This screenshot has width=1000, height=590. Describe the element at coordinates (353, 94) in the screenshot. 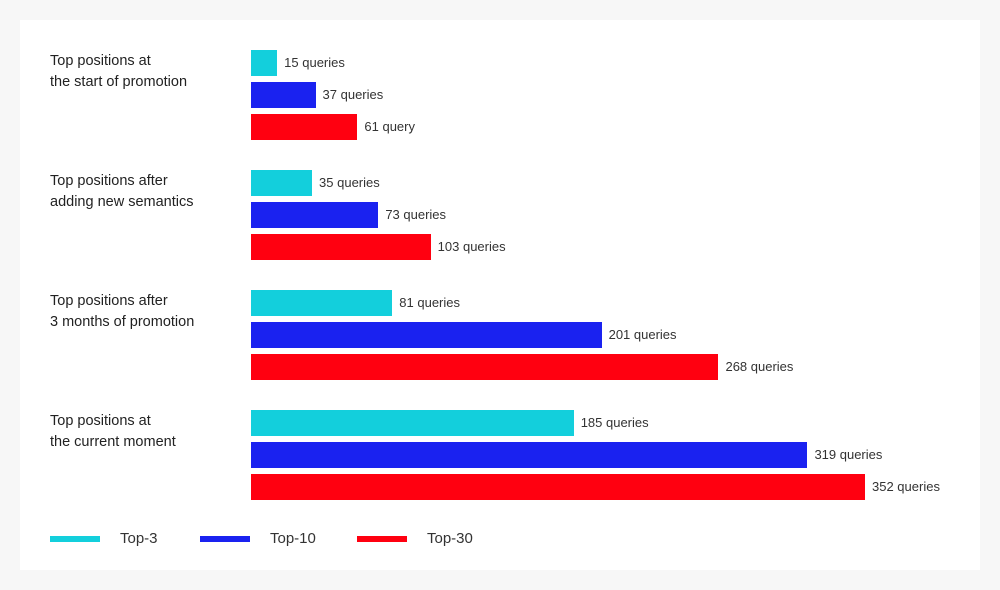

I see `value-label: 37 queries` at that location.